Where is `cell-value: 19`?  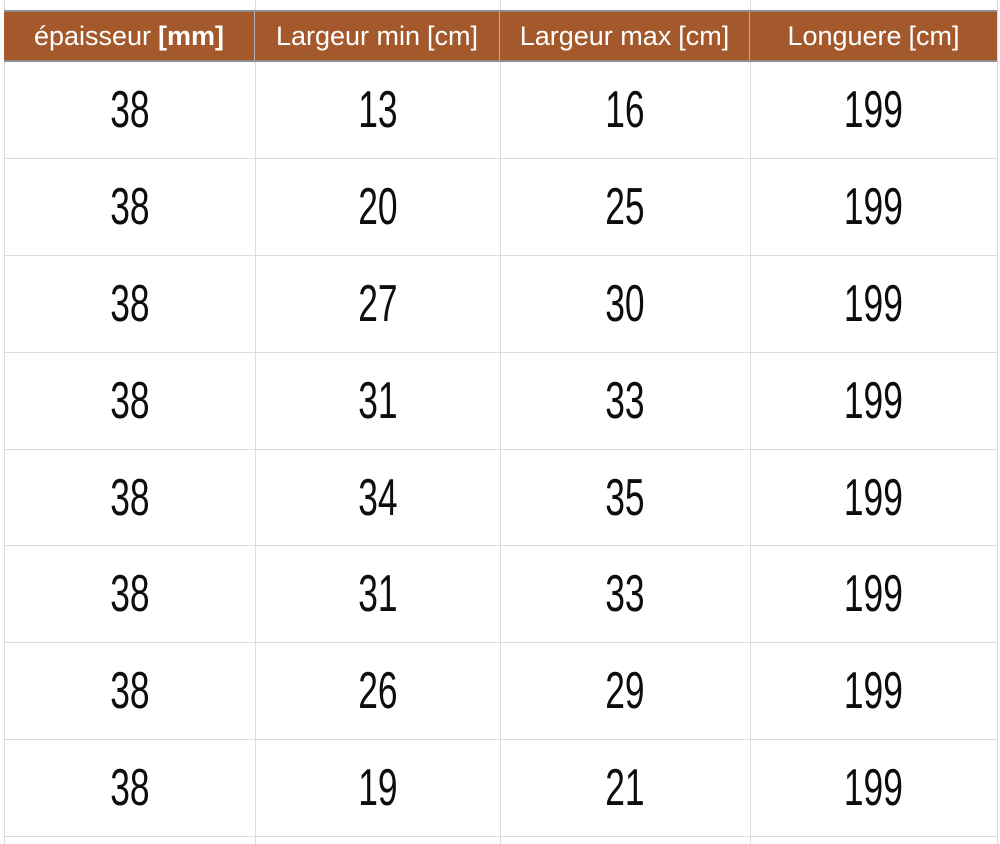 cell-value: 19 is located at coordinates (377, 788).